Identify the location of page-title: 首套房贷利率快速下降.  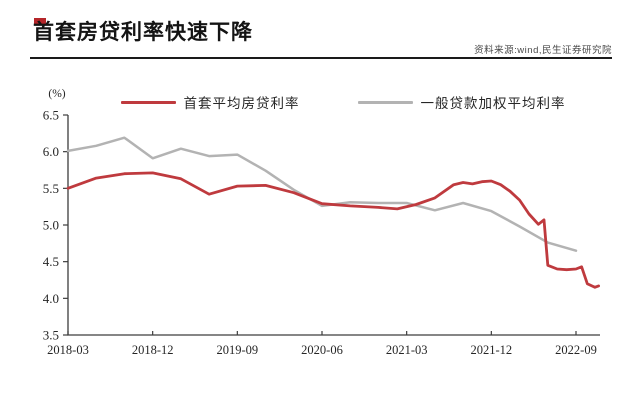
(143, 32).